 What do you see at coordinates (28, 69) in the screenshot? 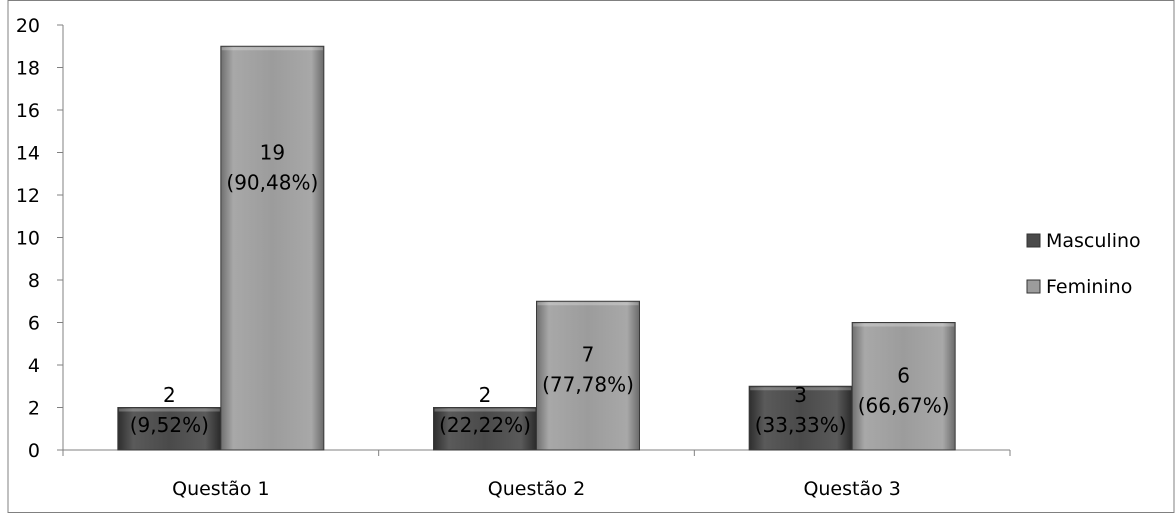
I see `y-tick-label: 18` at bounding box center [28, 69].